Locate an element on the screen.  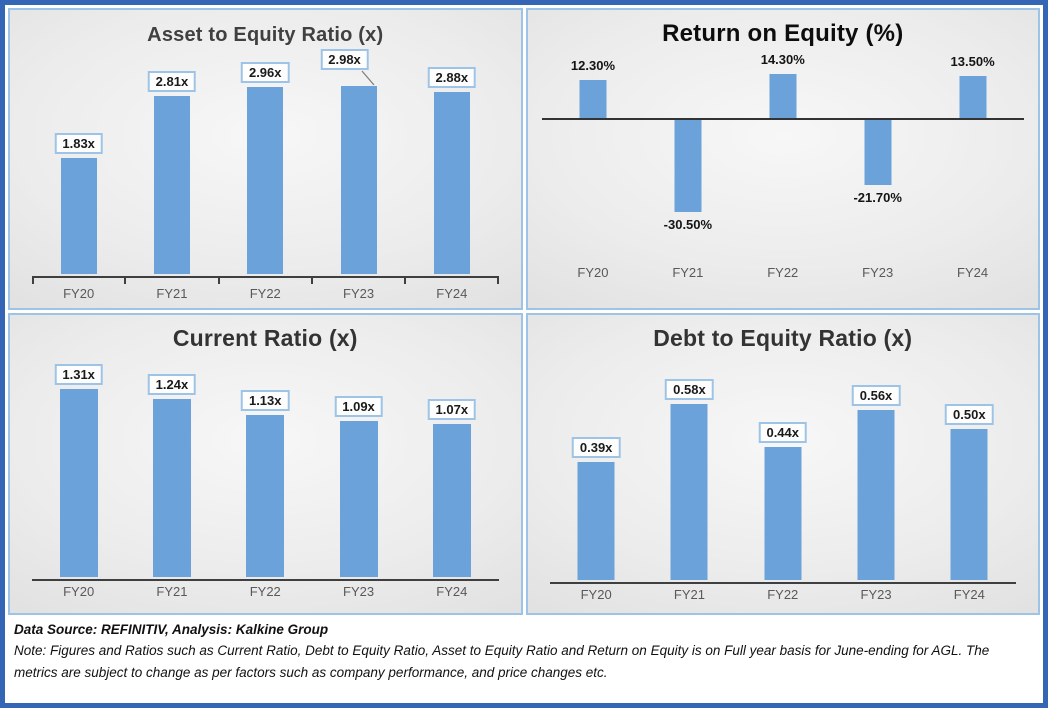
data-label-FY21: 1.24x is located at coordinates (172, 385).